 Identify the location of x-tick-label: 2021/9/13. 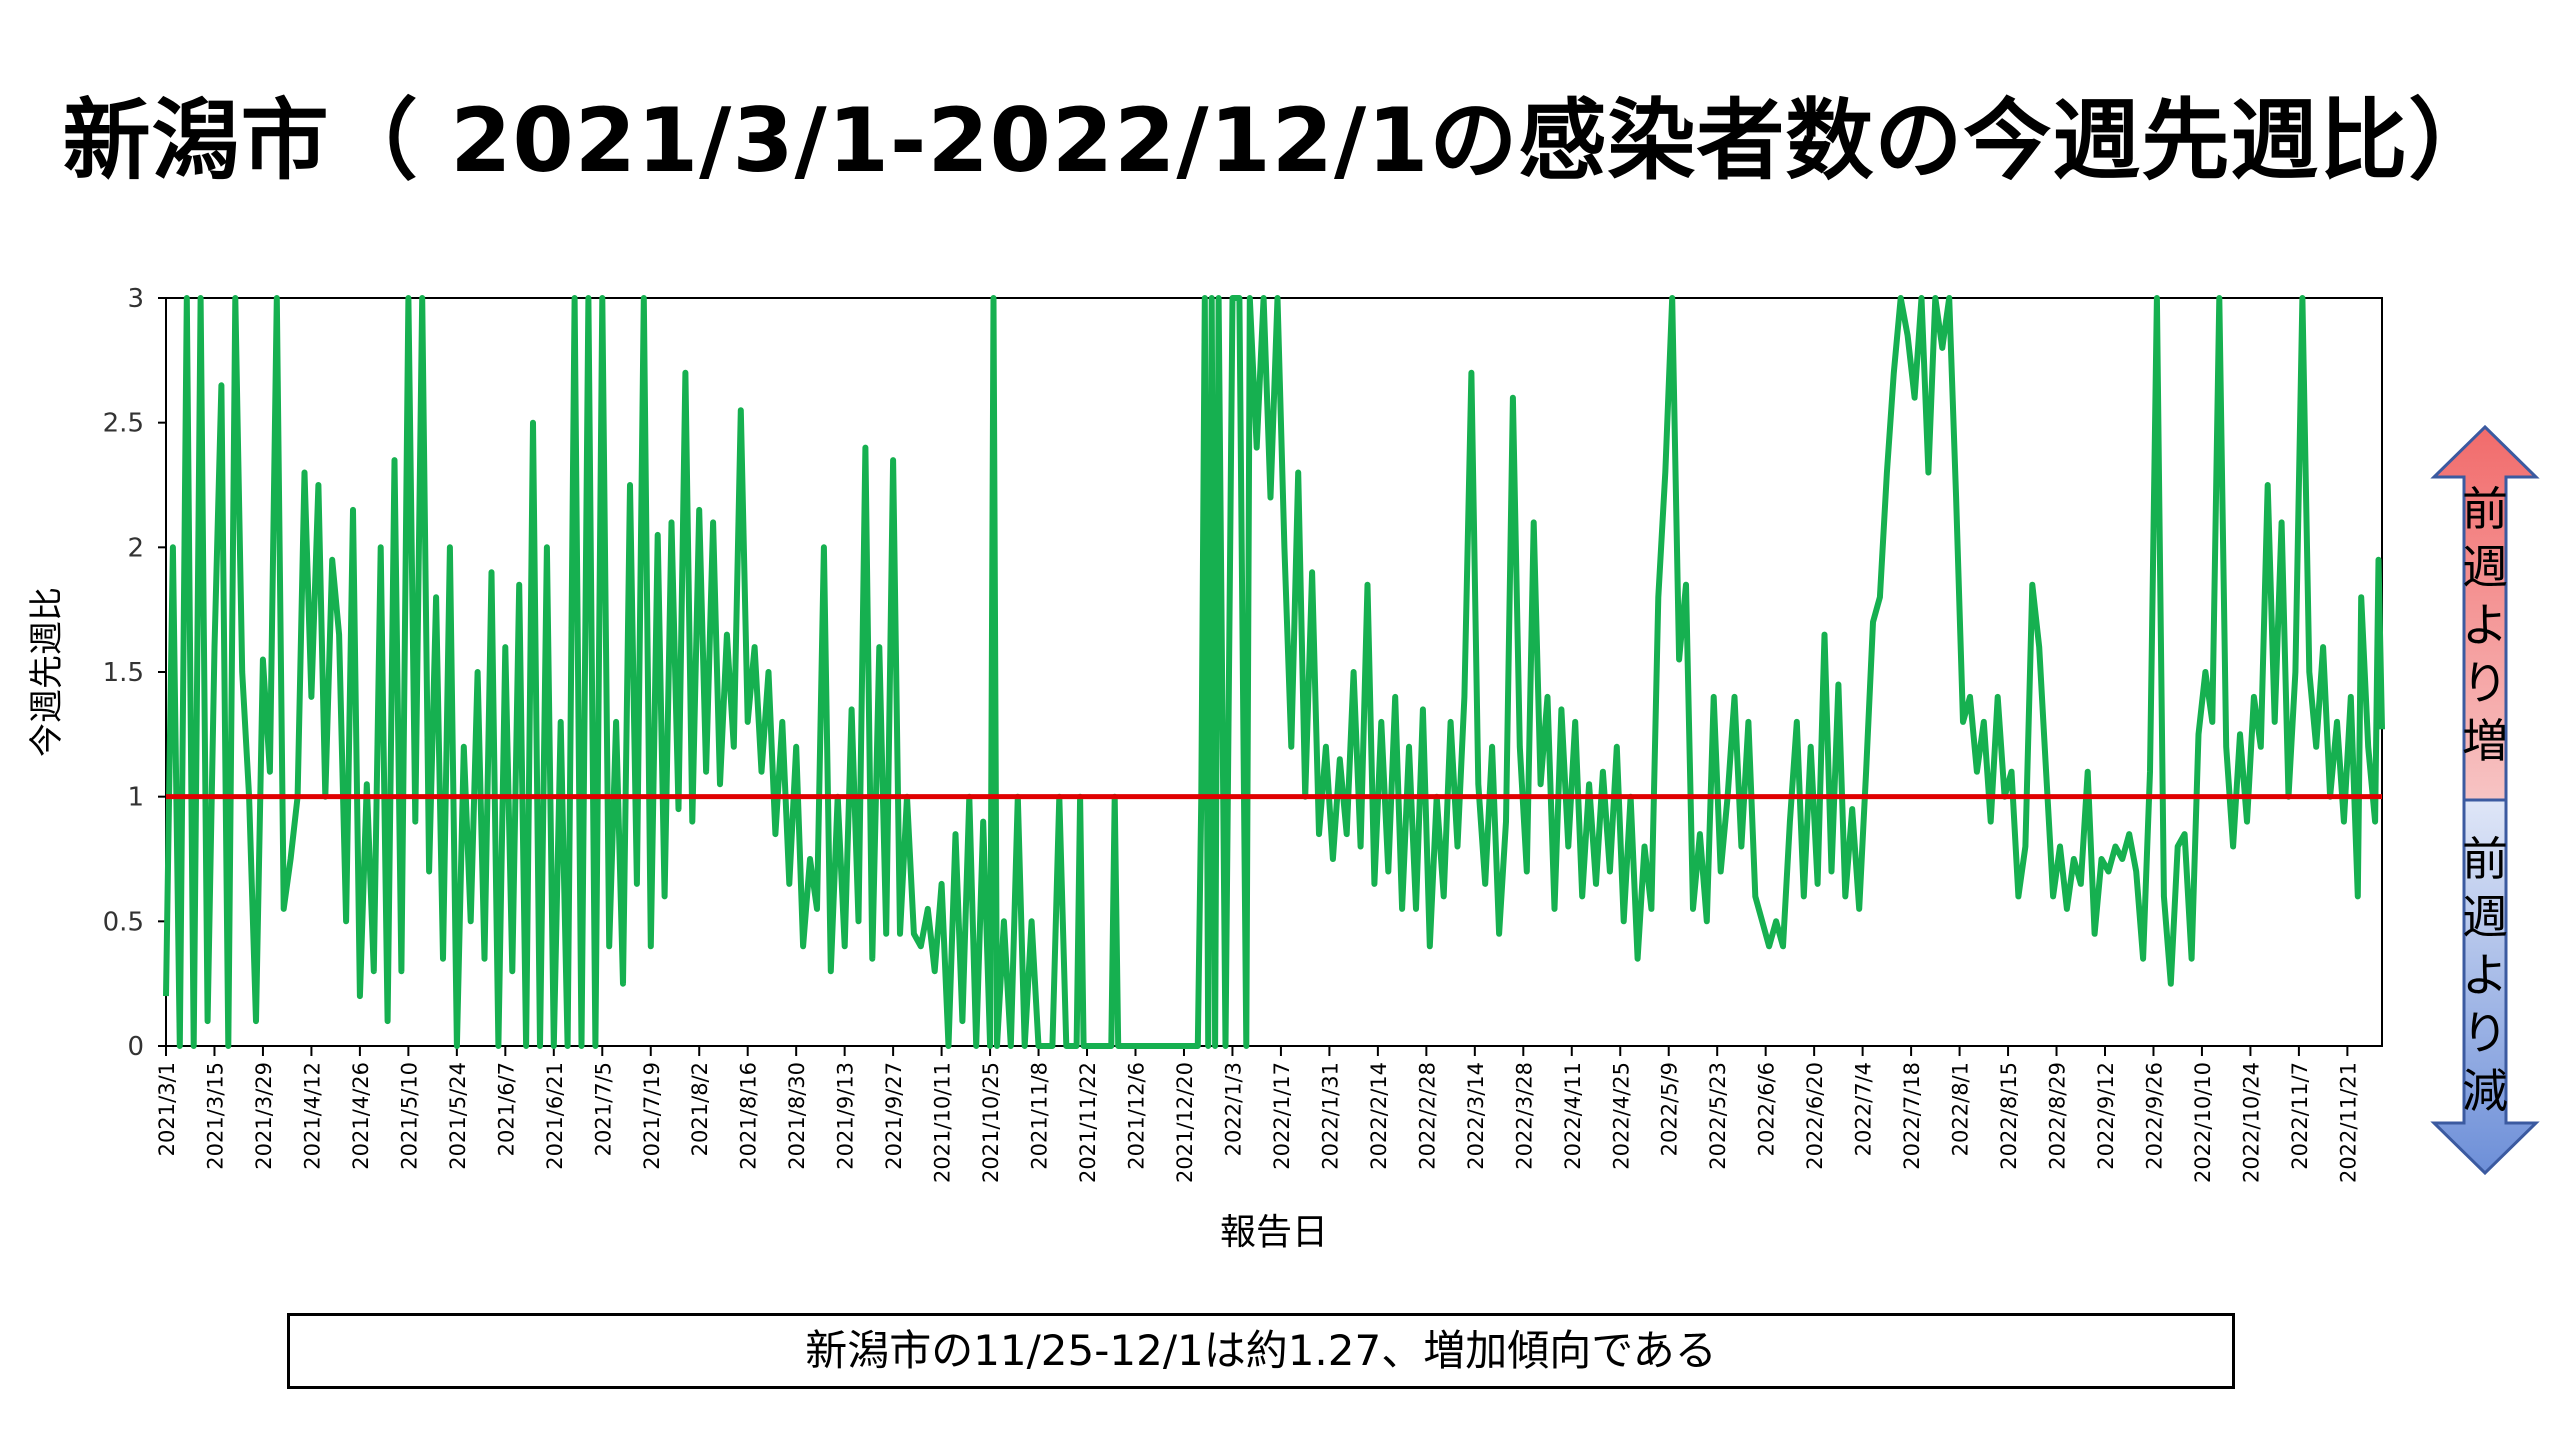
(846, 1116).